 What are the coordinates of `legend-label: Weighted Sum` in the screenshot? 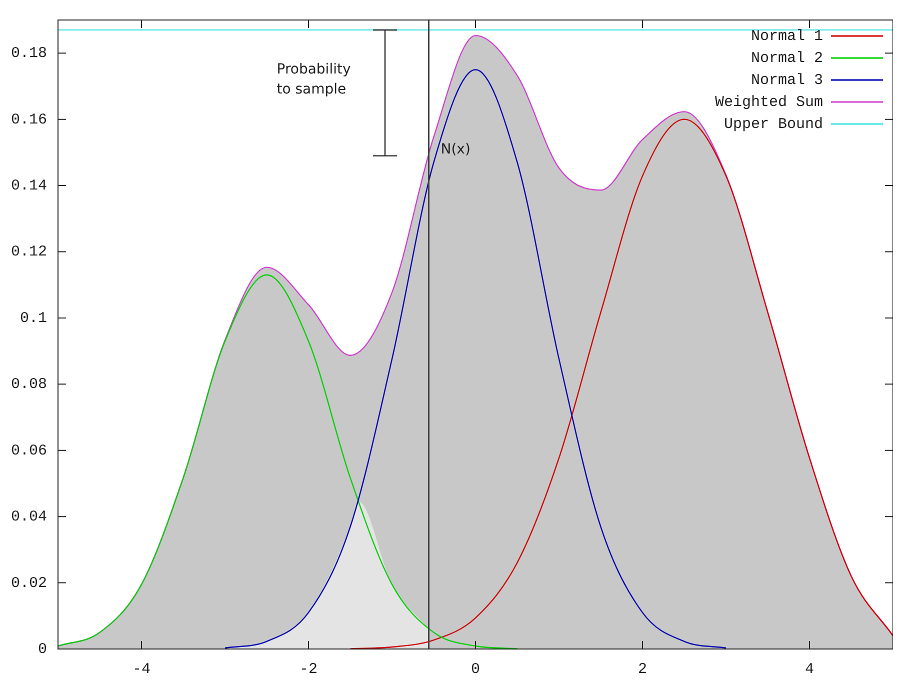 It's located at (768, 102).